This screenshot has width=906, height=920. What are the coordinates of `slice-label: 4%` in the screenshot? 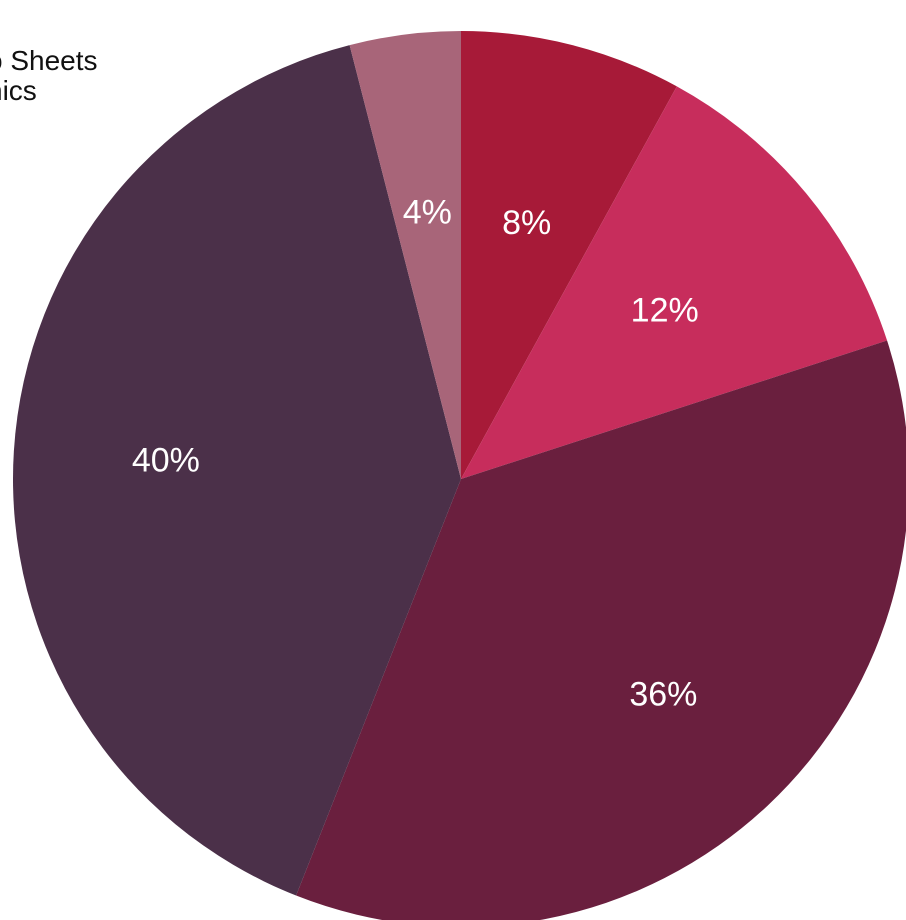 It's located at (427, 212).